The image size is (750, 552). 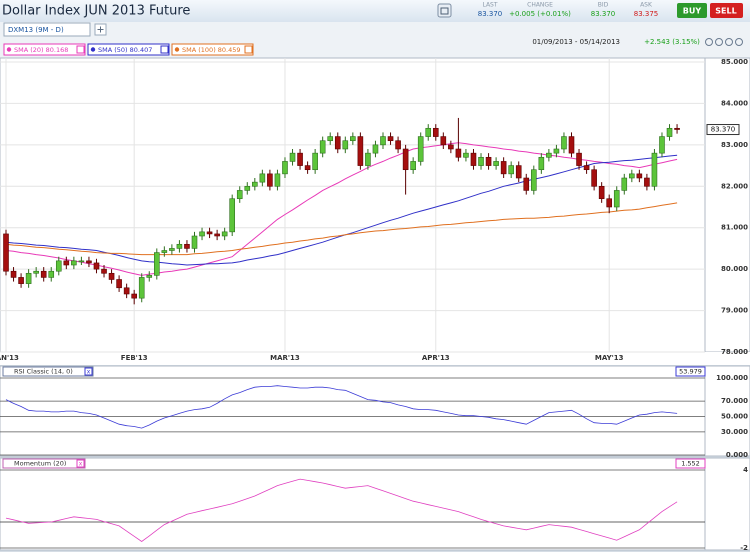 What do you see at coordinates (9, 358) in the screenshot?
I see `x-tick-label: JAN'13` at bounding box center [9, 358].